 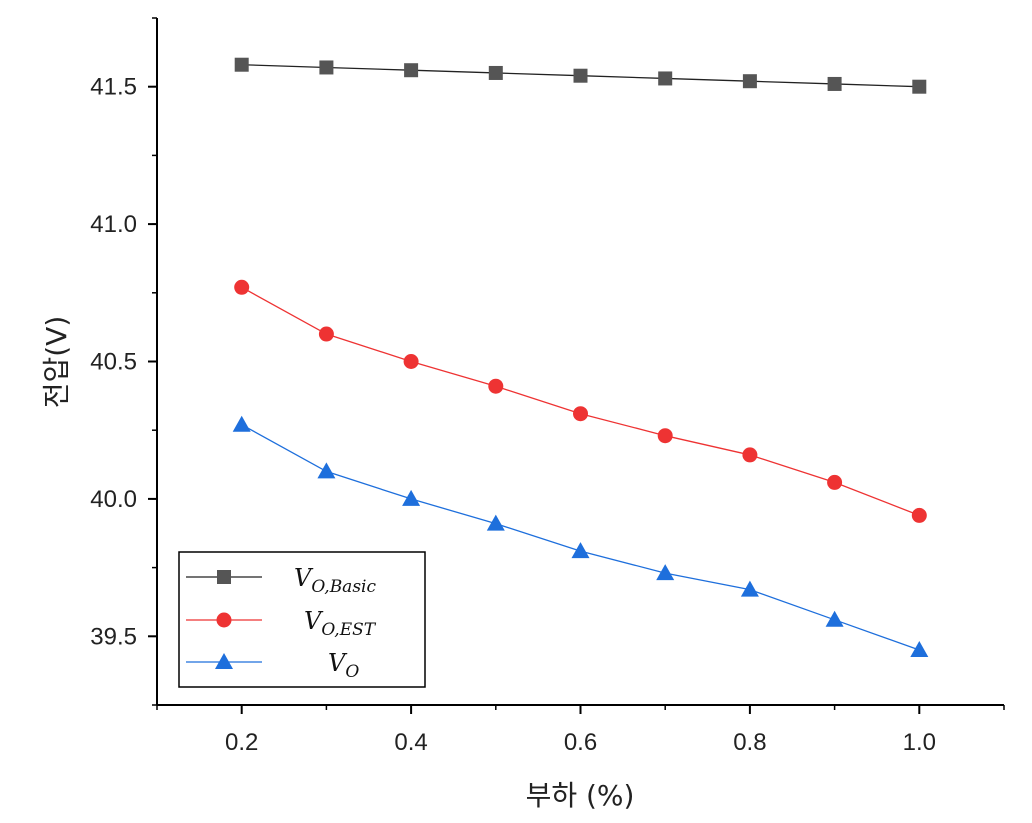 I want to click on legend-label: VO,EST, so click(x=340, y=623).